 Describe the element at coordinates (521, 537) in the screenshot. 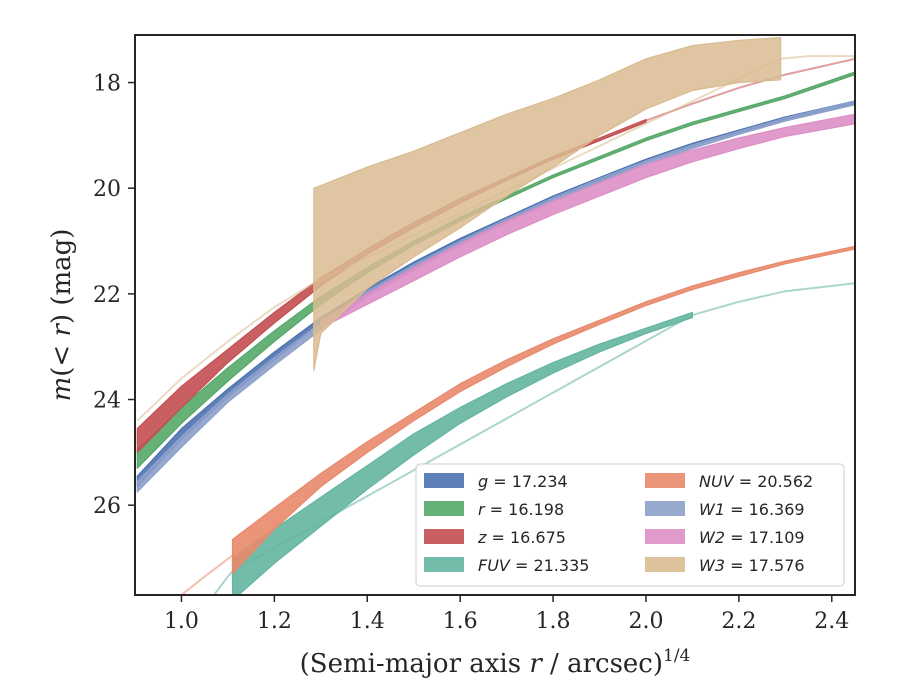

I see `legend-label-z: z = 16.675` at that location.